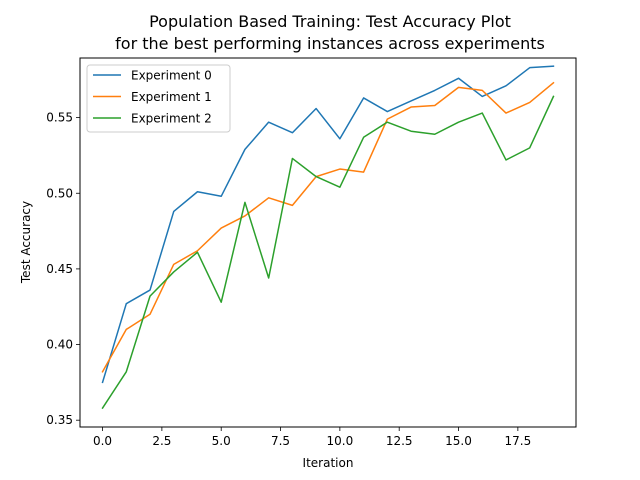 This screenshot has height=480, width=640. Describe the element at coordinates (59, 420) in the screenshot. I see `y-tick-label: 0.35` at that location.